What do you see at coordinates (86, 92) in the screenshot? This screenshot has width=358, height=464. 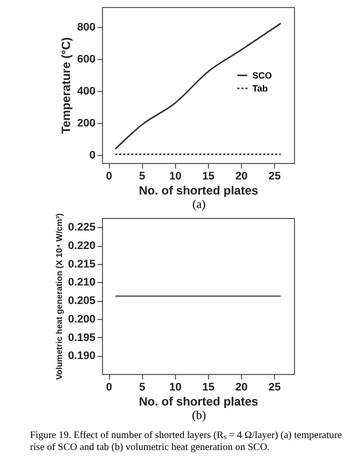 I see `y-tick-label: 400` at bounding box center [86, 92].